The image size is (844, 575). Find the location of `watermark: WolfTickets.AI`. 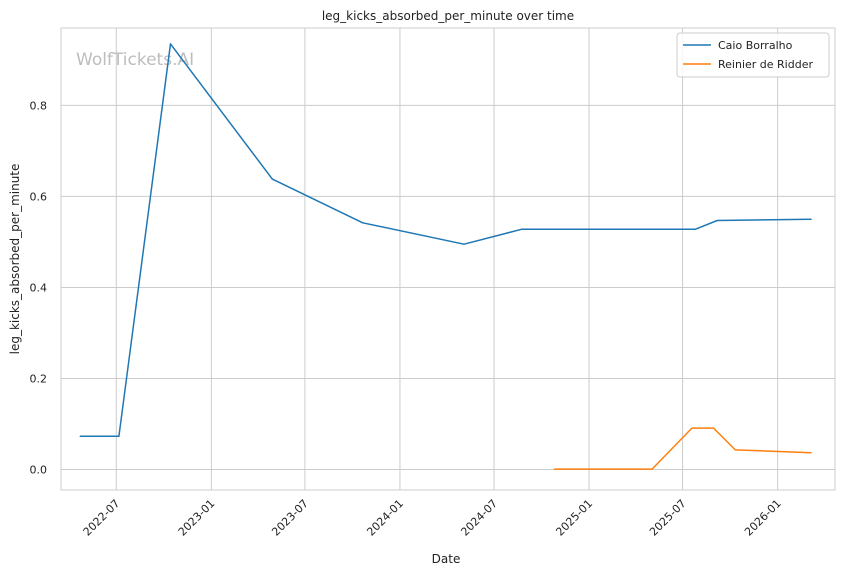

watermark: WolfTickets.AI is located at coordinates (135, 60).